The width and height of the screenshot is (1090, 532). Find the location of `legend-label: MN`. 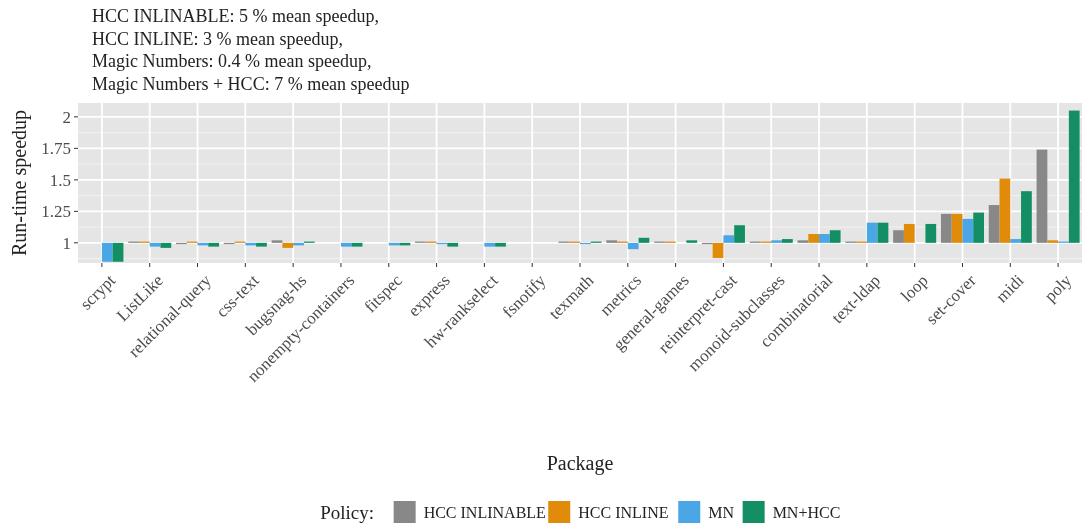

legend-label: MN is located at coordinates (721, 512).